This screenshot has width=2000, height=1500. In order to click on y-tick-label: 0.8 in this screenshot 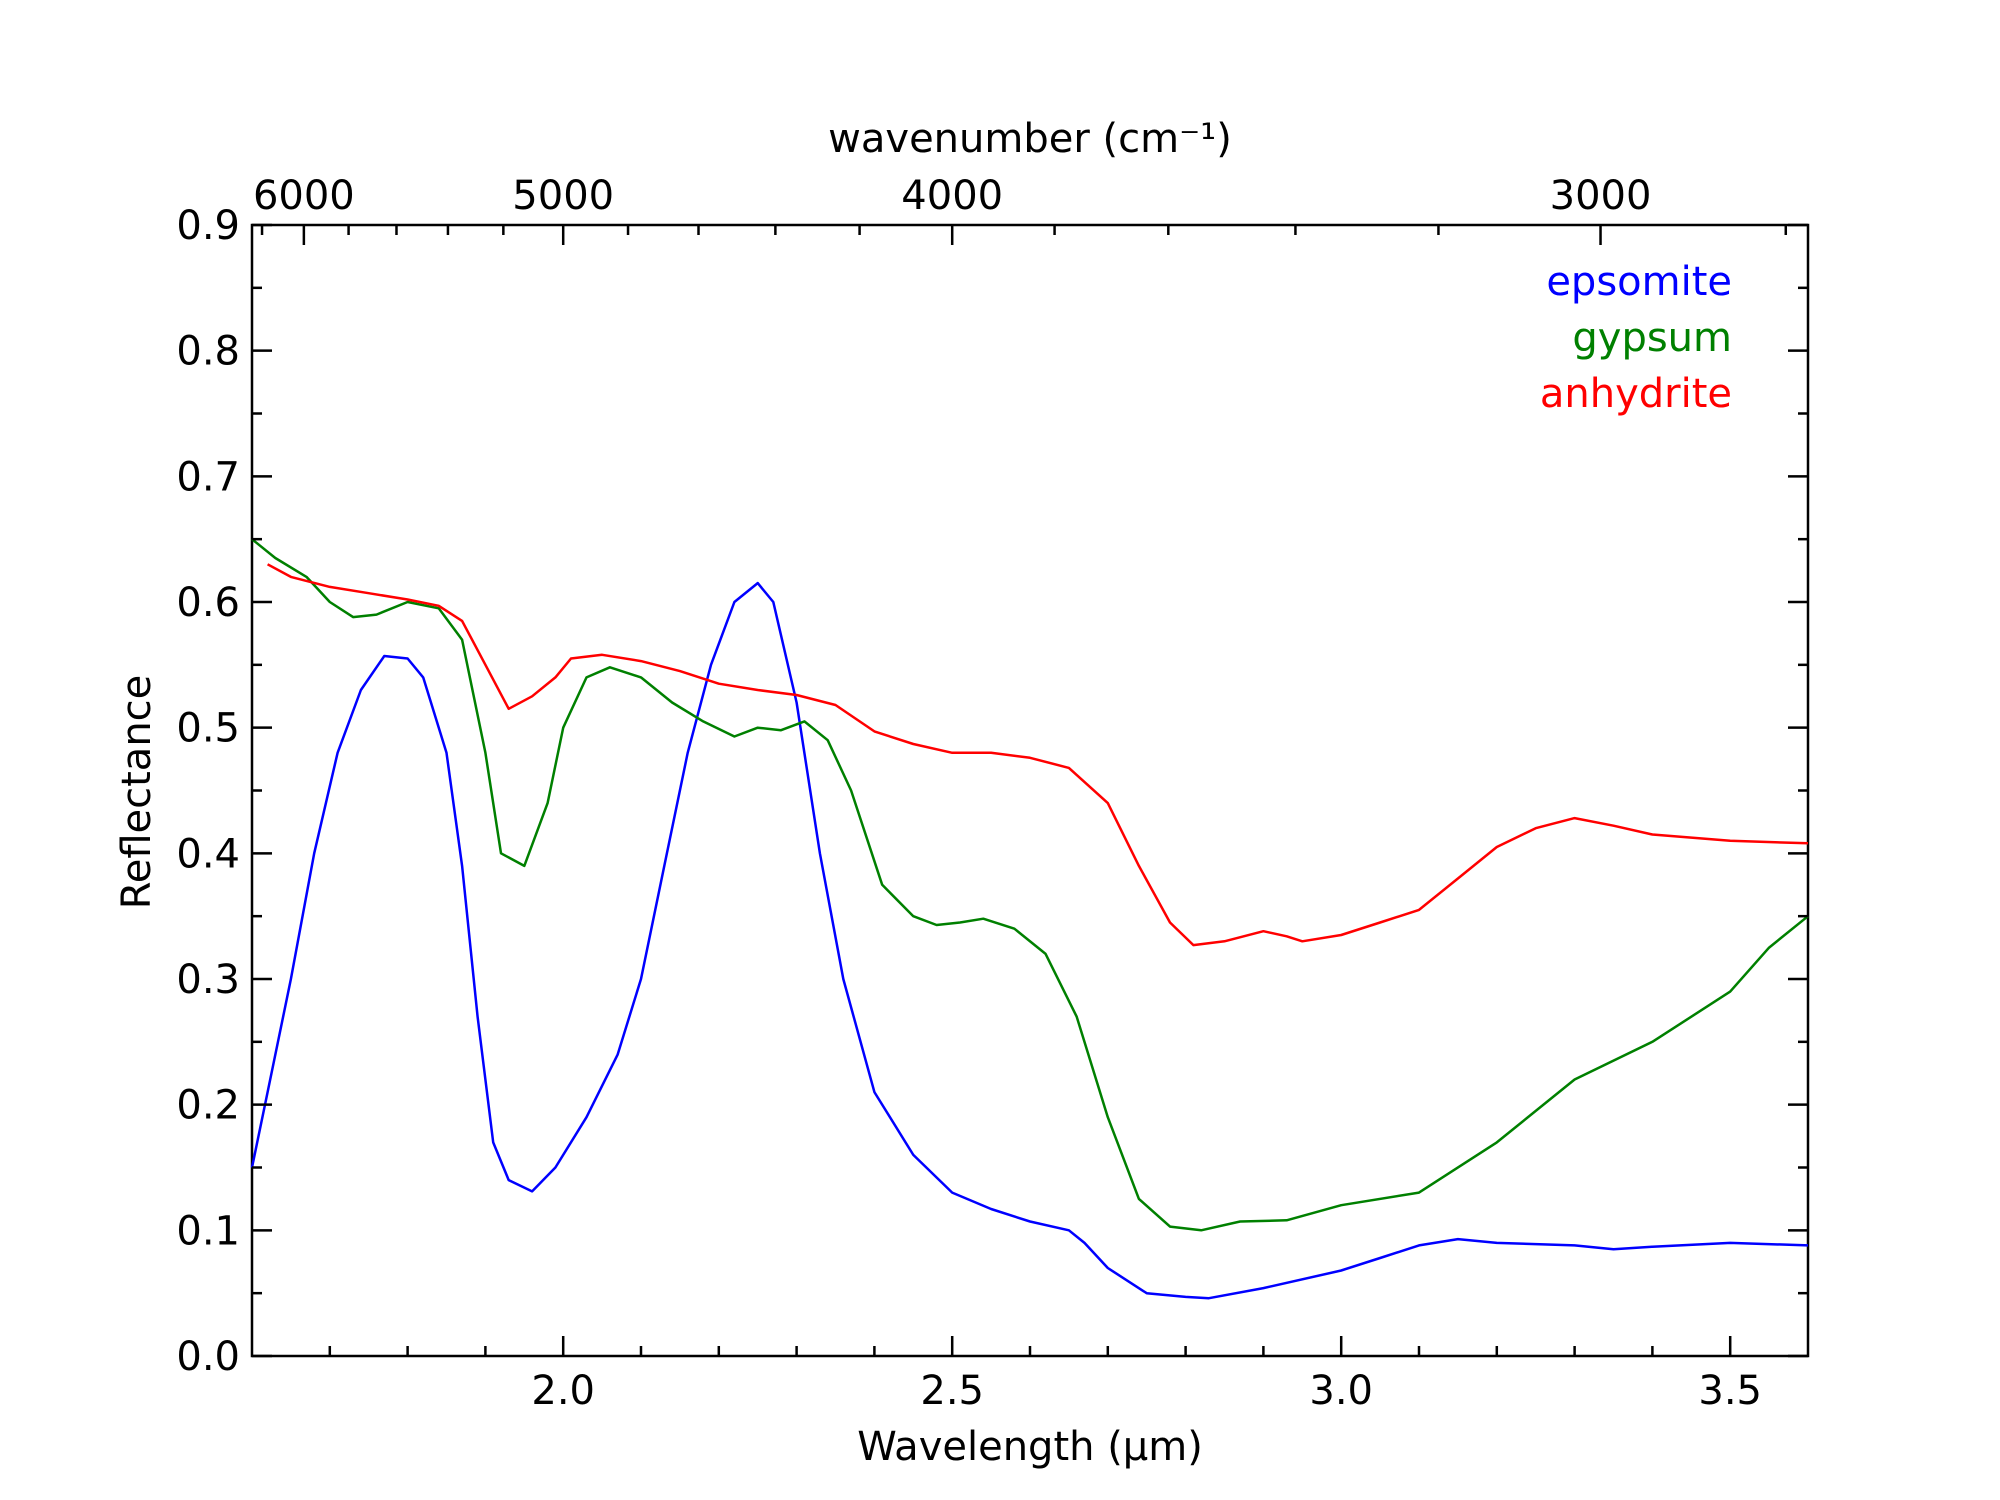, I will do `click(208, 352)`.